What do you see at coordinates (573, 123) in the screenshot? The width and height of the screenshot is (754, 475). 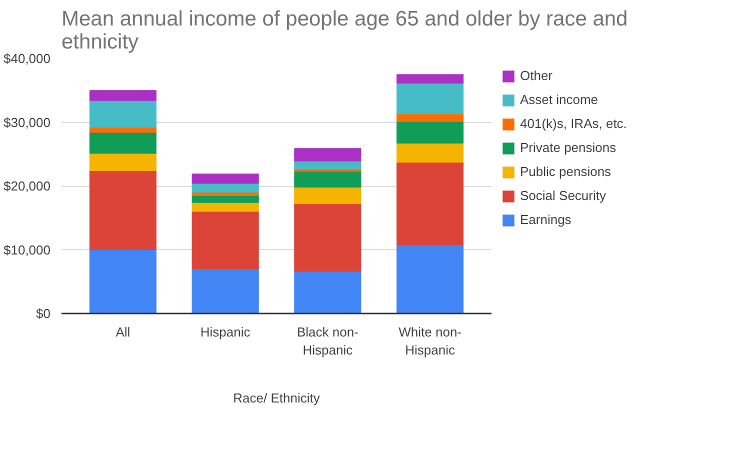 I see `legend-label: 401(k)s, IRAs, etc.` at bounding box center [573, 123].